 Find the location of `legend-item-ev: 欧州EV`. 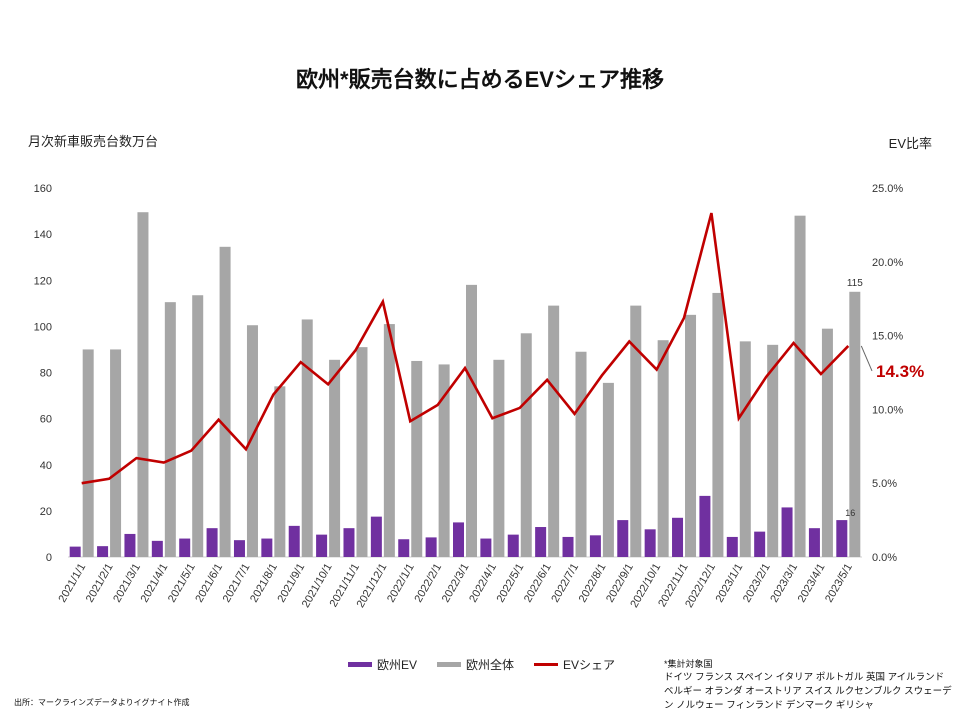

legend-item-ev: 欧州EV is located at coordinates (382, 664).